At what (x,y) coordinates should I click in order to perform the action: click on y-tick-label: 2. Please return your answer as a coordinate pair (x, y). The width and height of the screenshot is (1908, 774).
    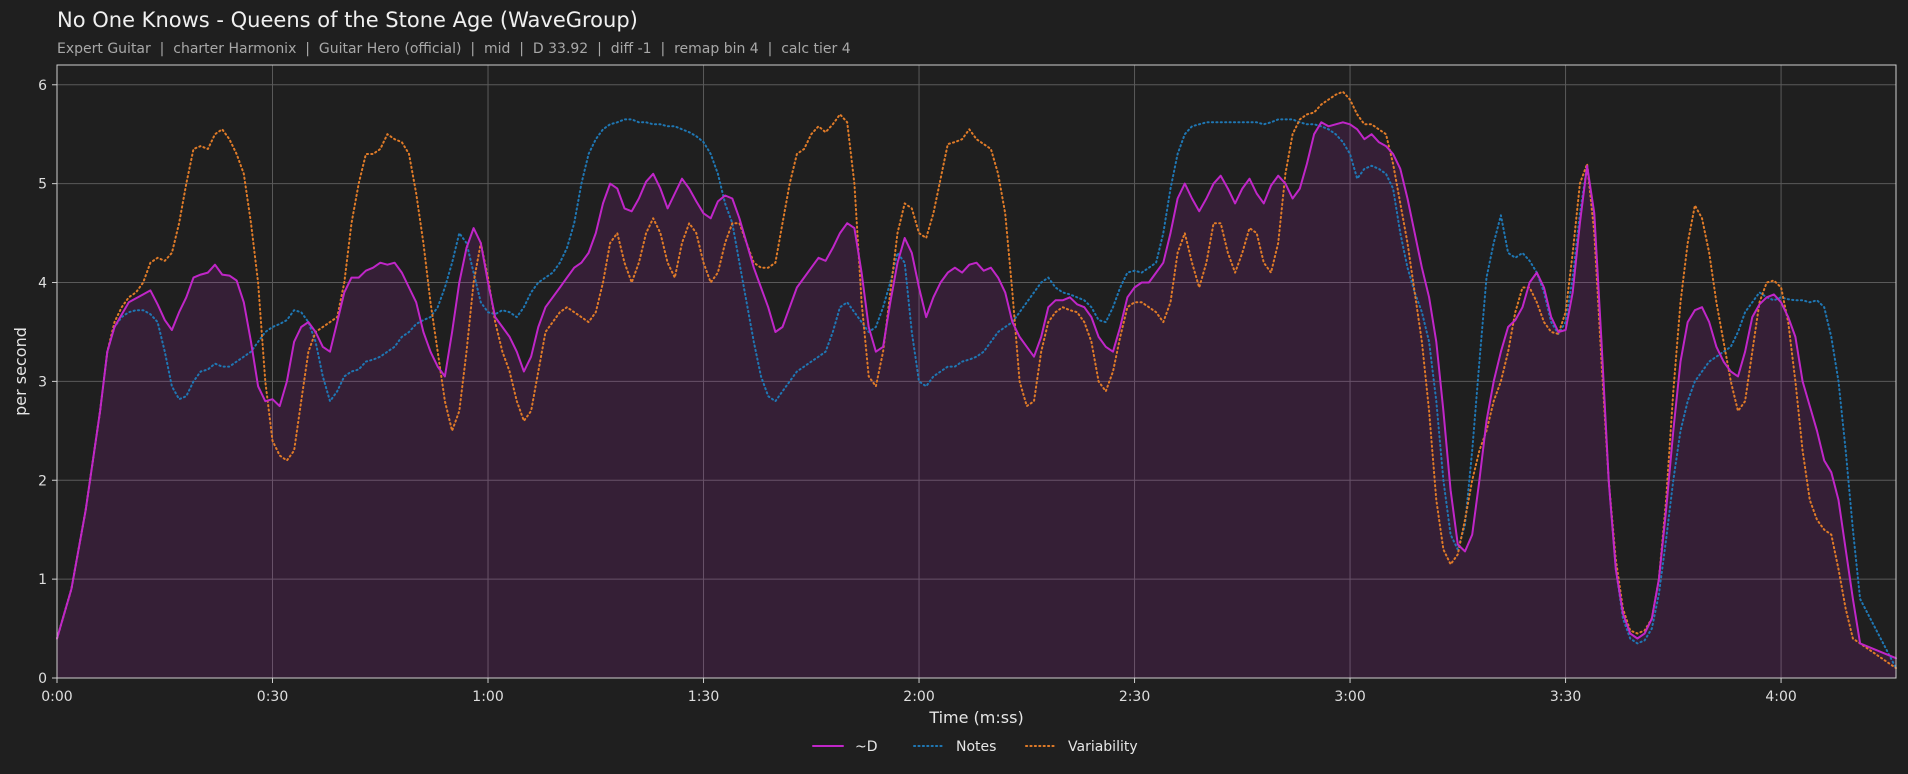
    Looking at the image, I should click on (42, 481).